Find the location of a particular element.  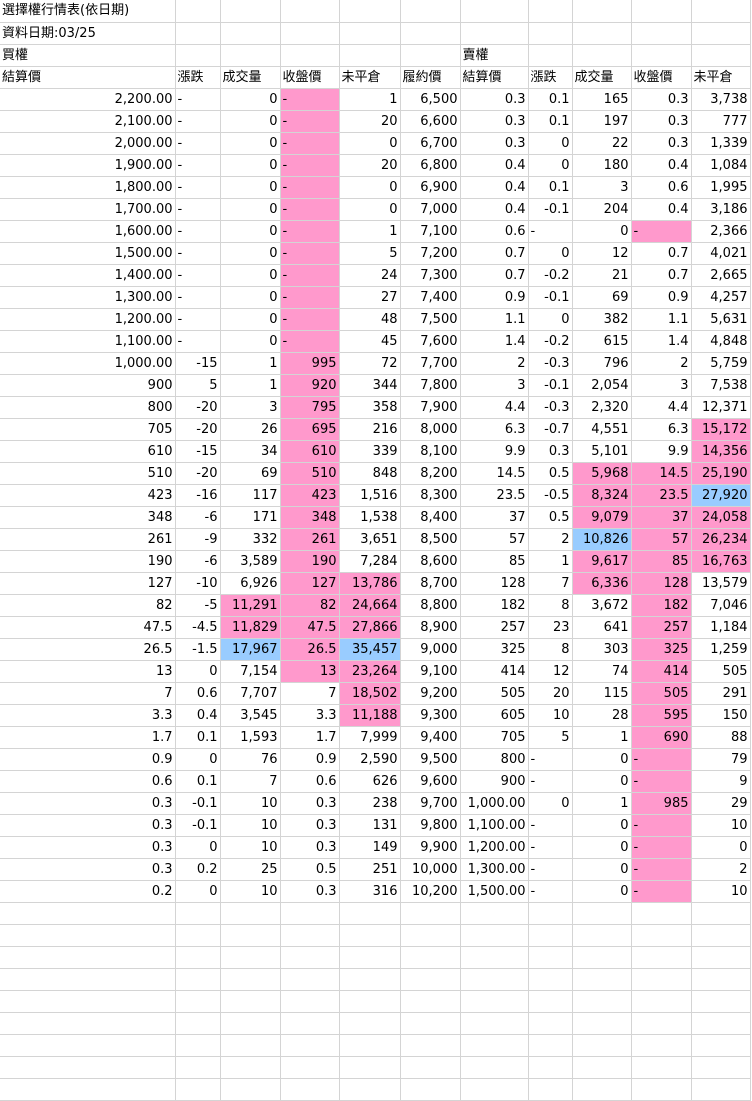

cell-put-open-interest: 0 is located at coordinates (721, 847).